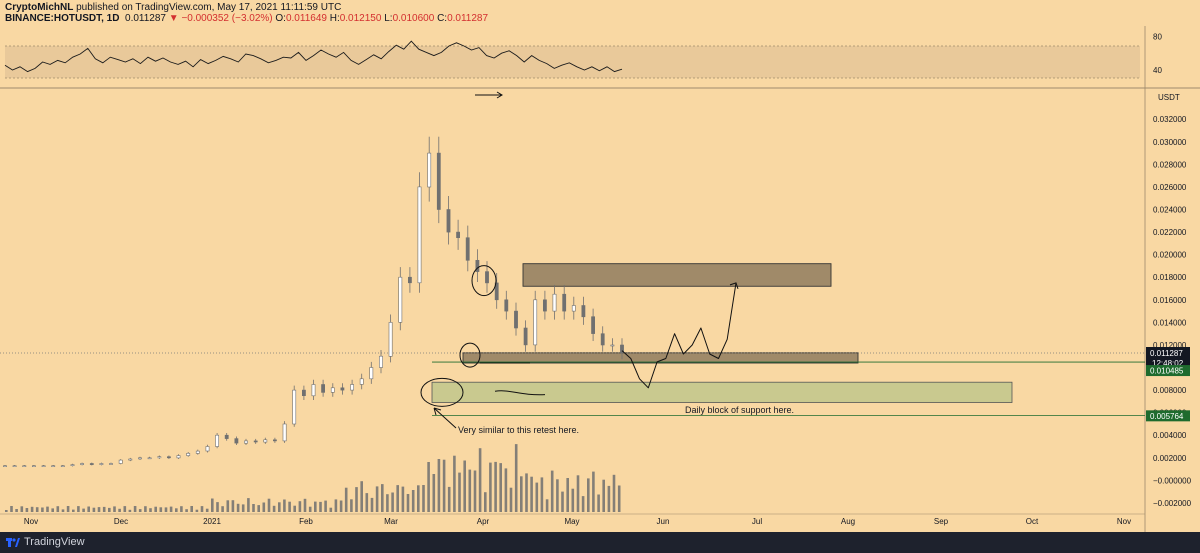  Describe the element at coordinates (1172, 480) in the screenshot. I see `price-tick-label: −0.000000` at that location.